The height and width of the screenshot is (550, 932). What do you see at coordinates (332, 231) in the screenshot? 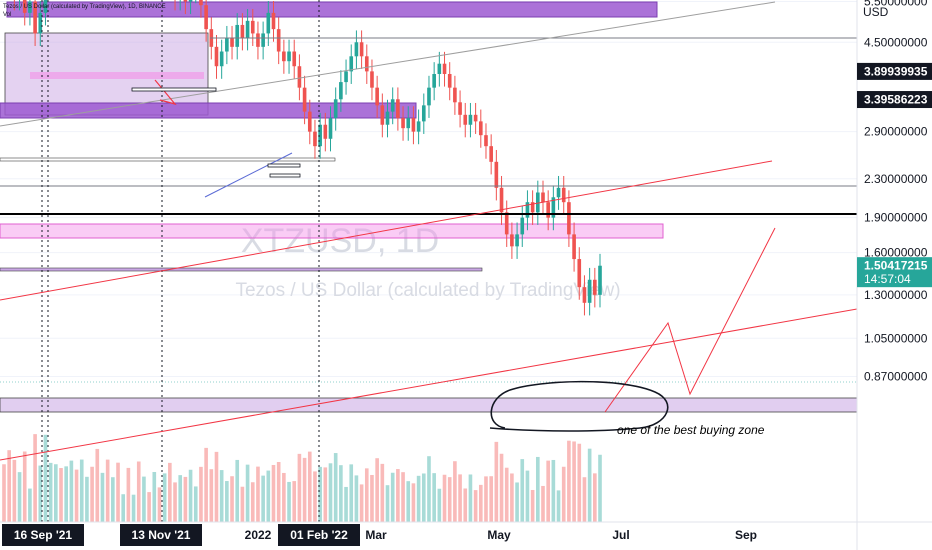
I see `zone-pink-resistance` at bounding box center [332, 231].